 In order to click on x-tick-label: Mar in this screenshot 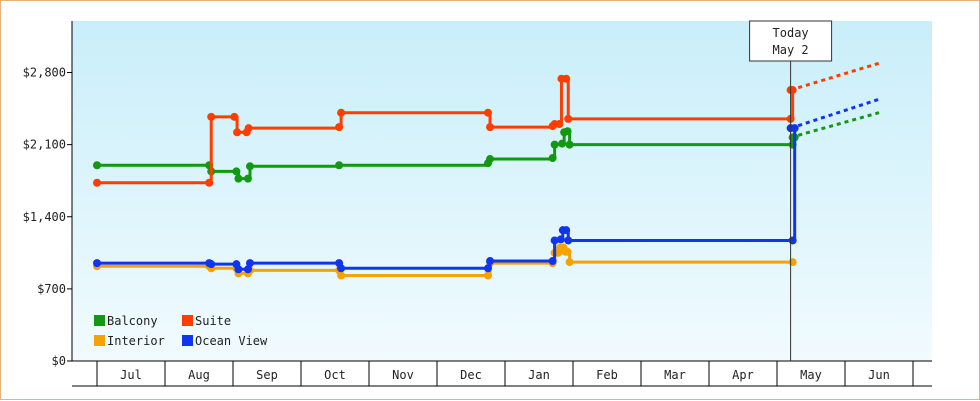, I will do `click(675, 375)`.